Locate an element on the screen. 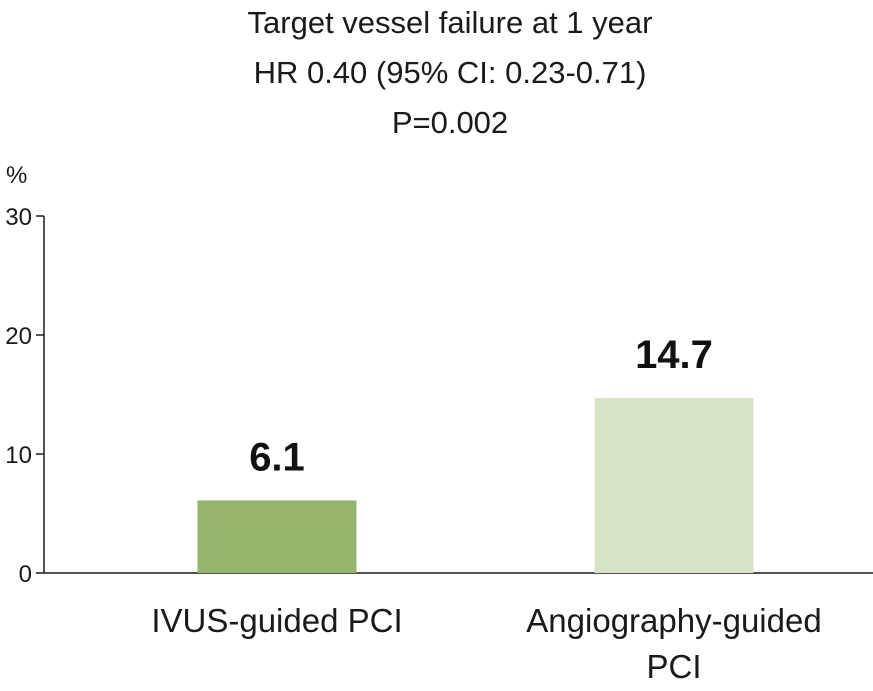  value-labels: 6.1 14.7 is located at coordinates (481, 406).